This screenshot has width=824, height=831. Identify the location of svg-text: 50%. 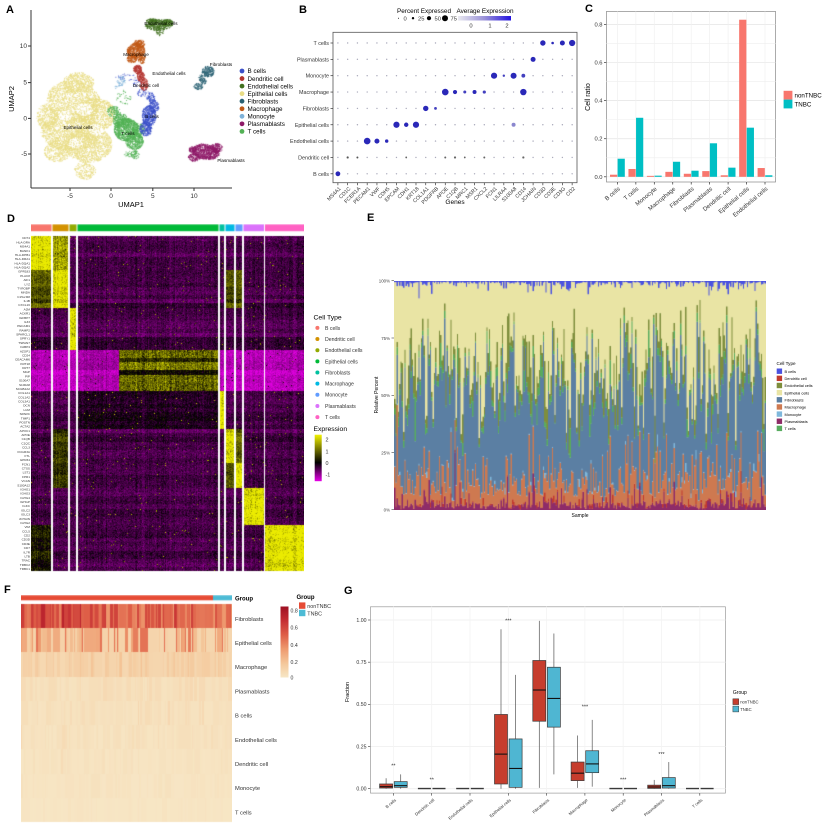
(385, 395).